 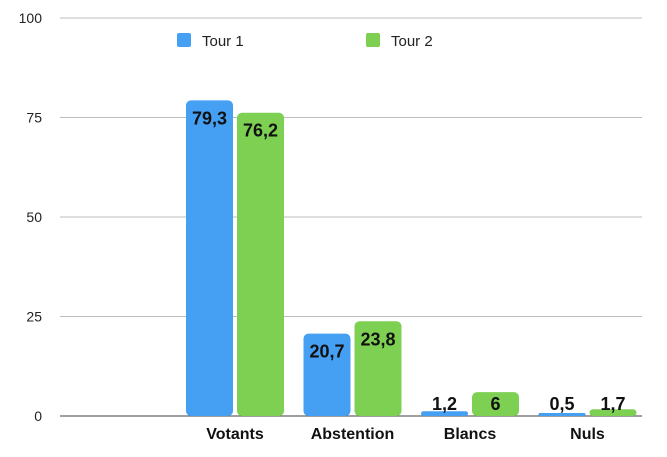 What do you see at coordinates (34, 217) in the screenshot?
I see `y-tick-label: 50` at bounding box center [34, 217].